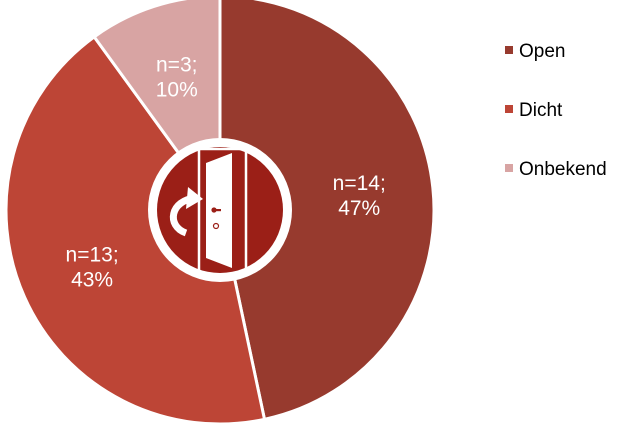 The image size is (644, 425). I want to click on data-label-open: n=14; 47%, so click(359, 196).